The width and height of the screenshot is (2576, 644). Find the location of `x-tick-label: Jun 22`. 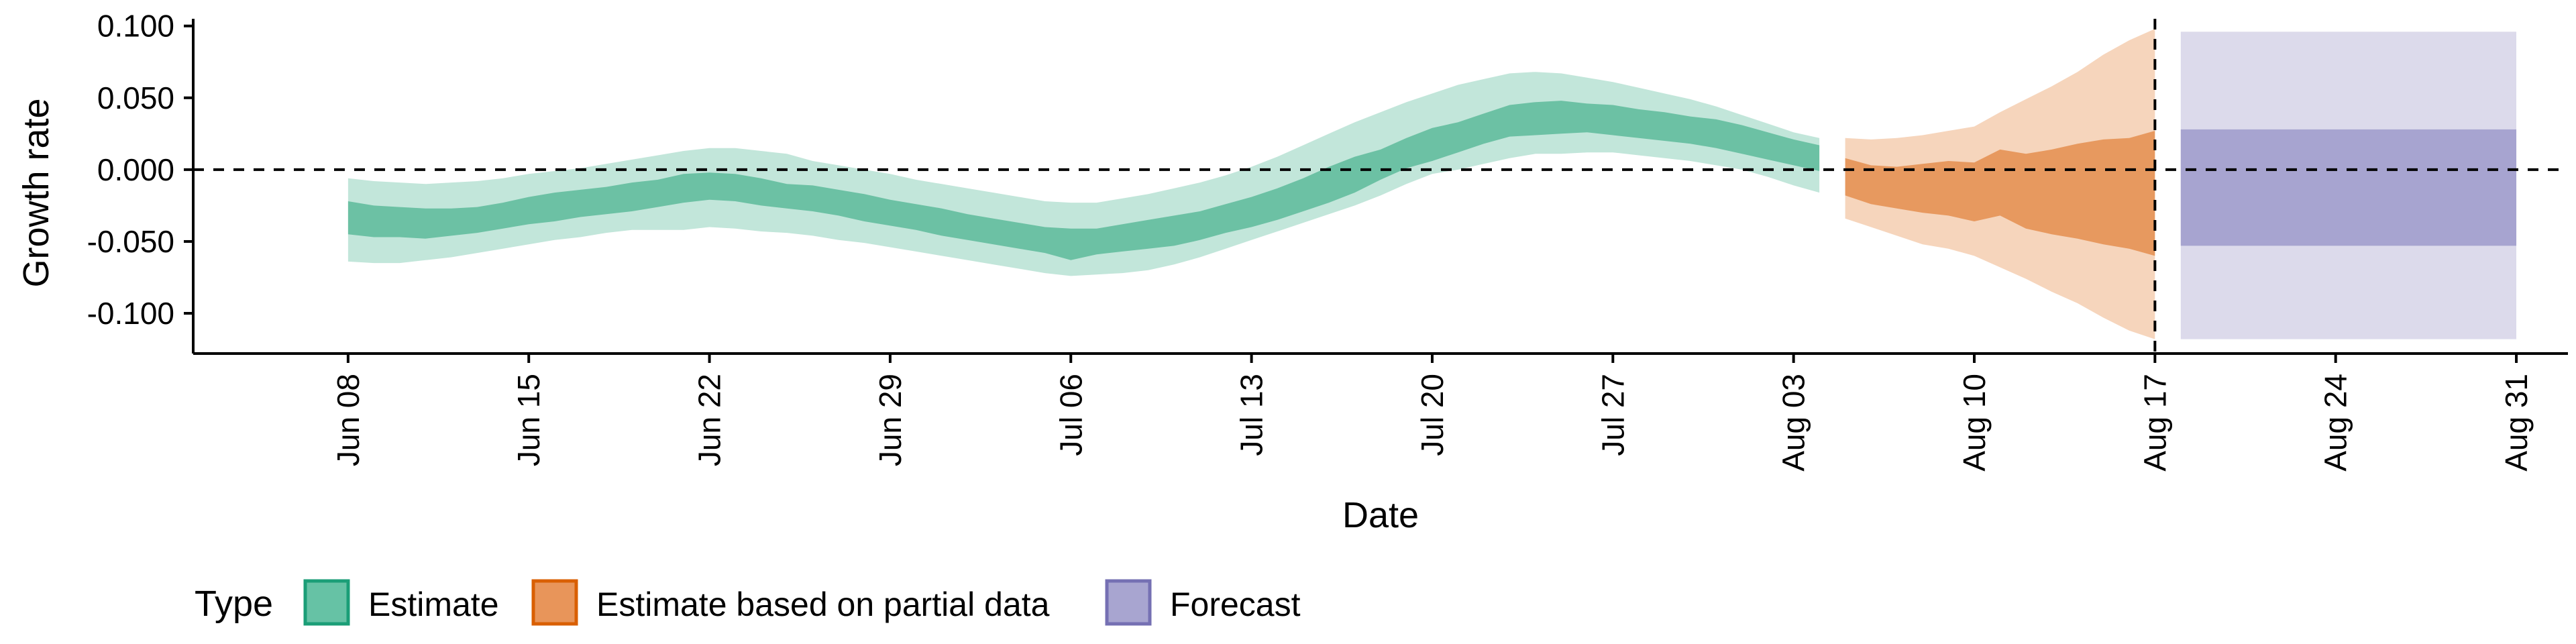

x-tick-label: Jun 22 is located at coordinates (709, 420).